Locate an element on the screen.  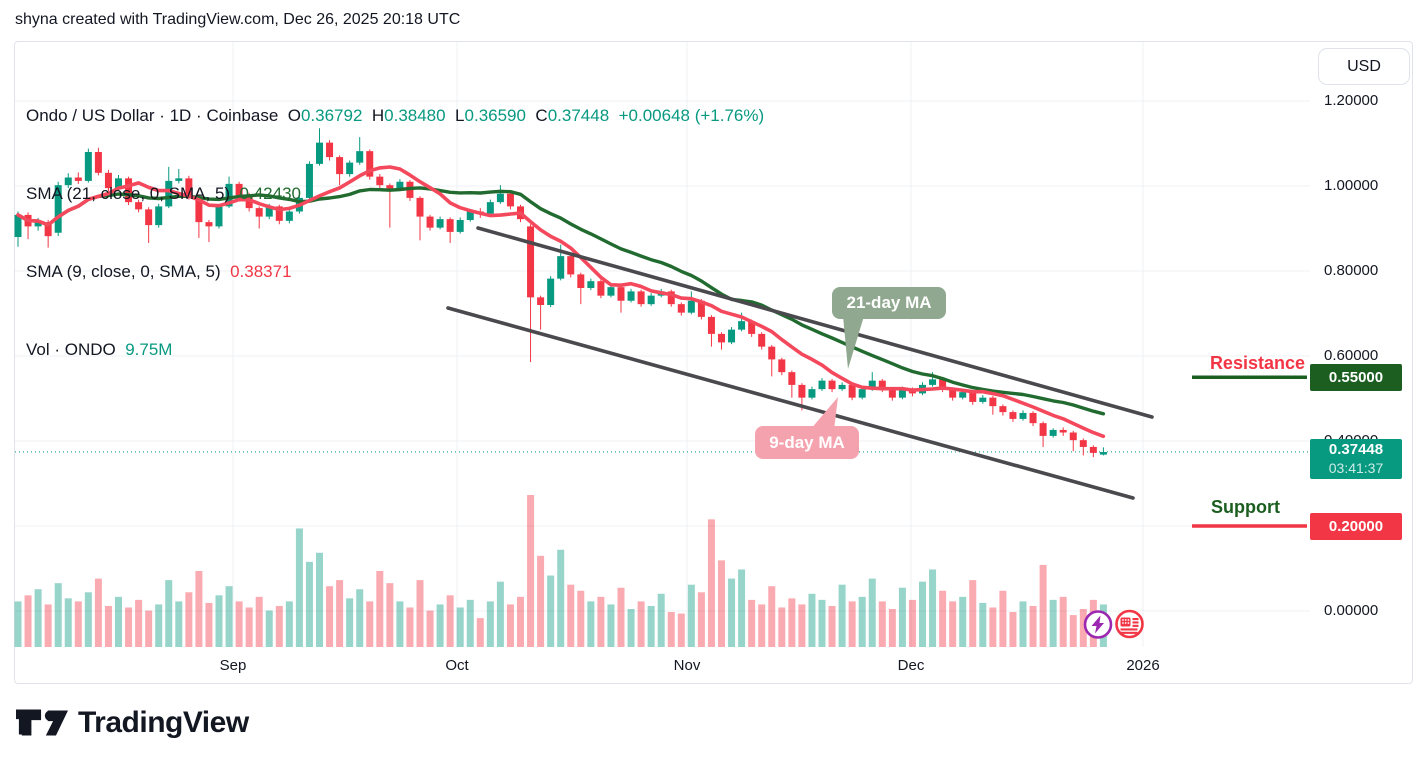
time-tick-label: Oct is located at coordinates (457, 665).